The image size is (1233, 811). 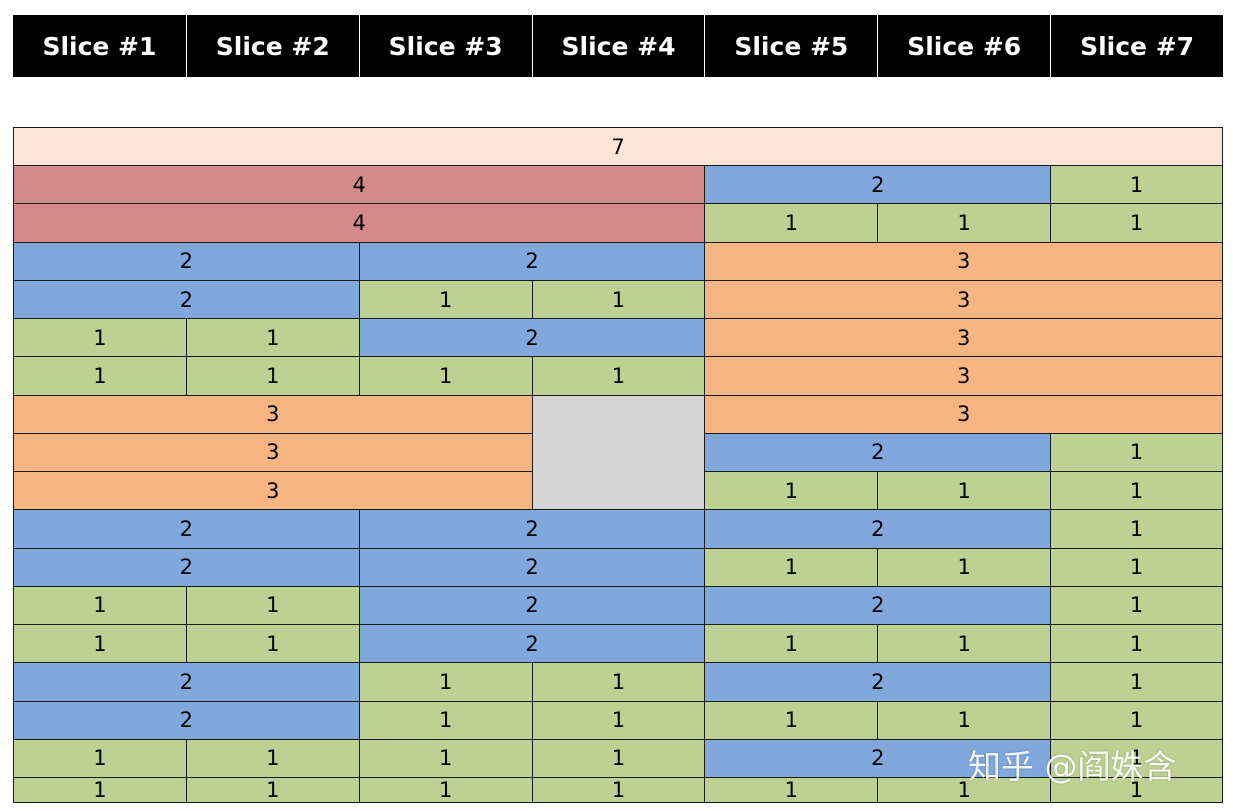 What do you see at coordinates (618, 46) in the screenshot?
I see `column-header: Slice #4` at bounding box center [618, 46].